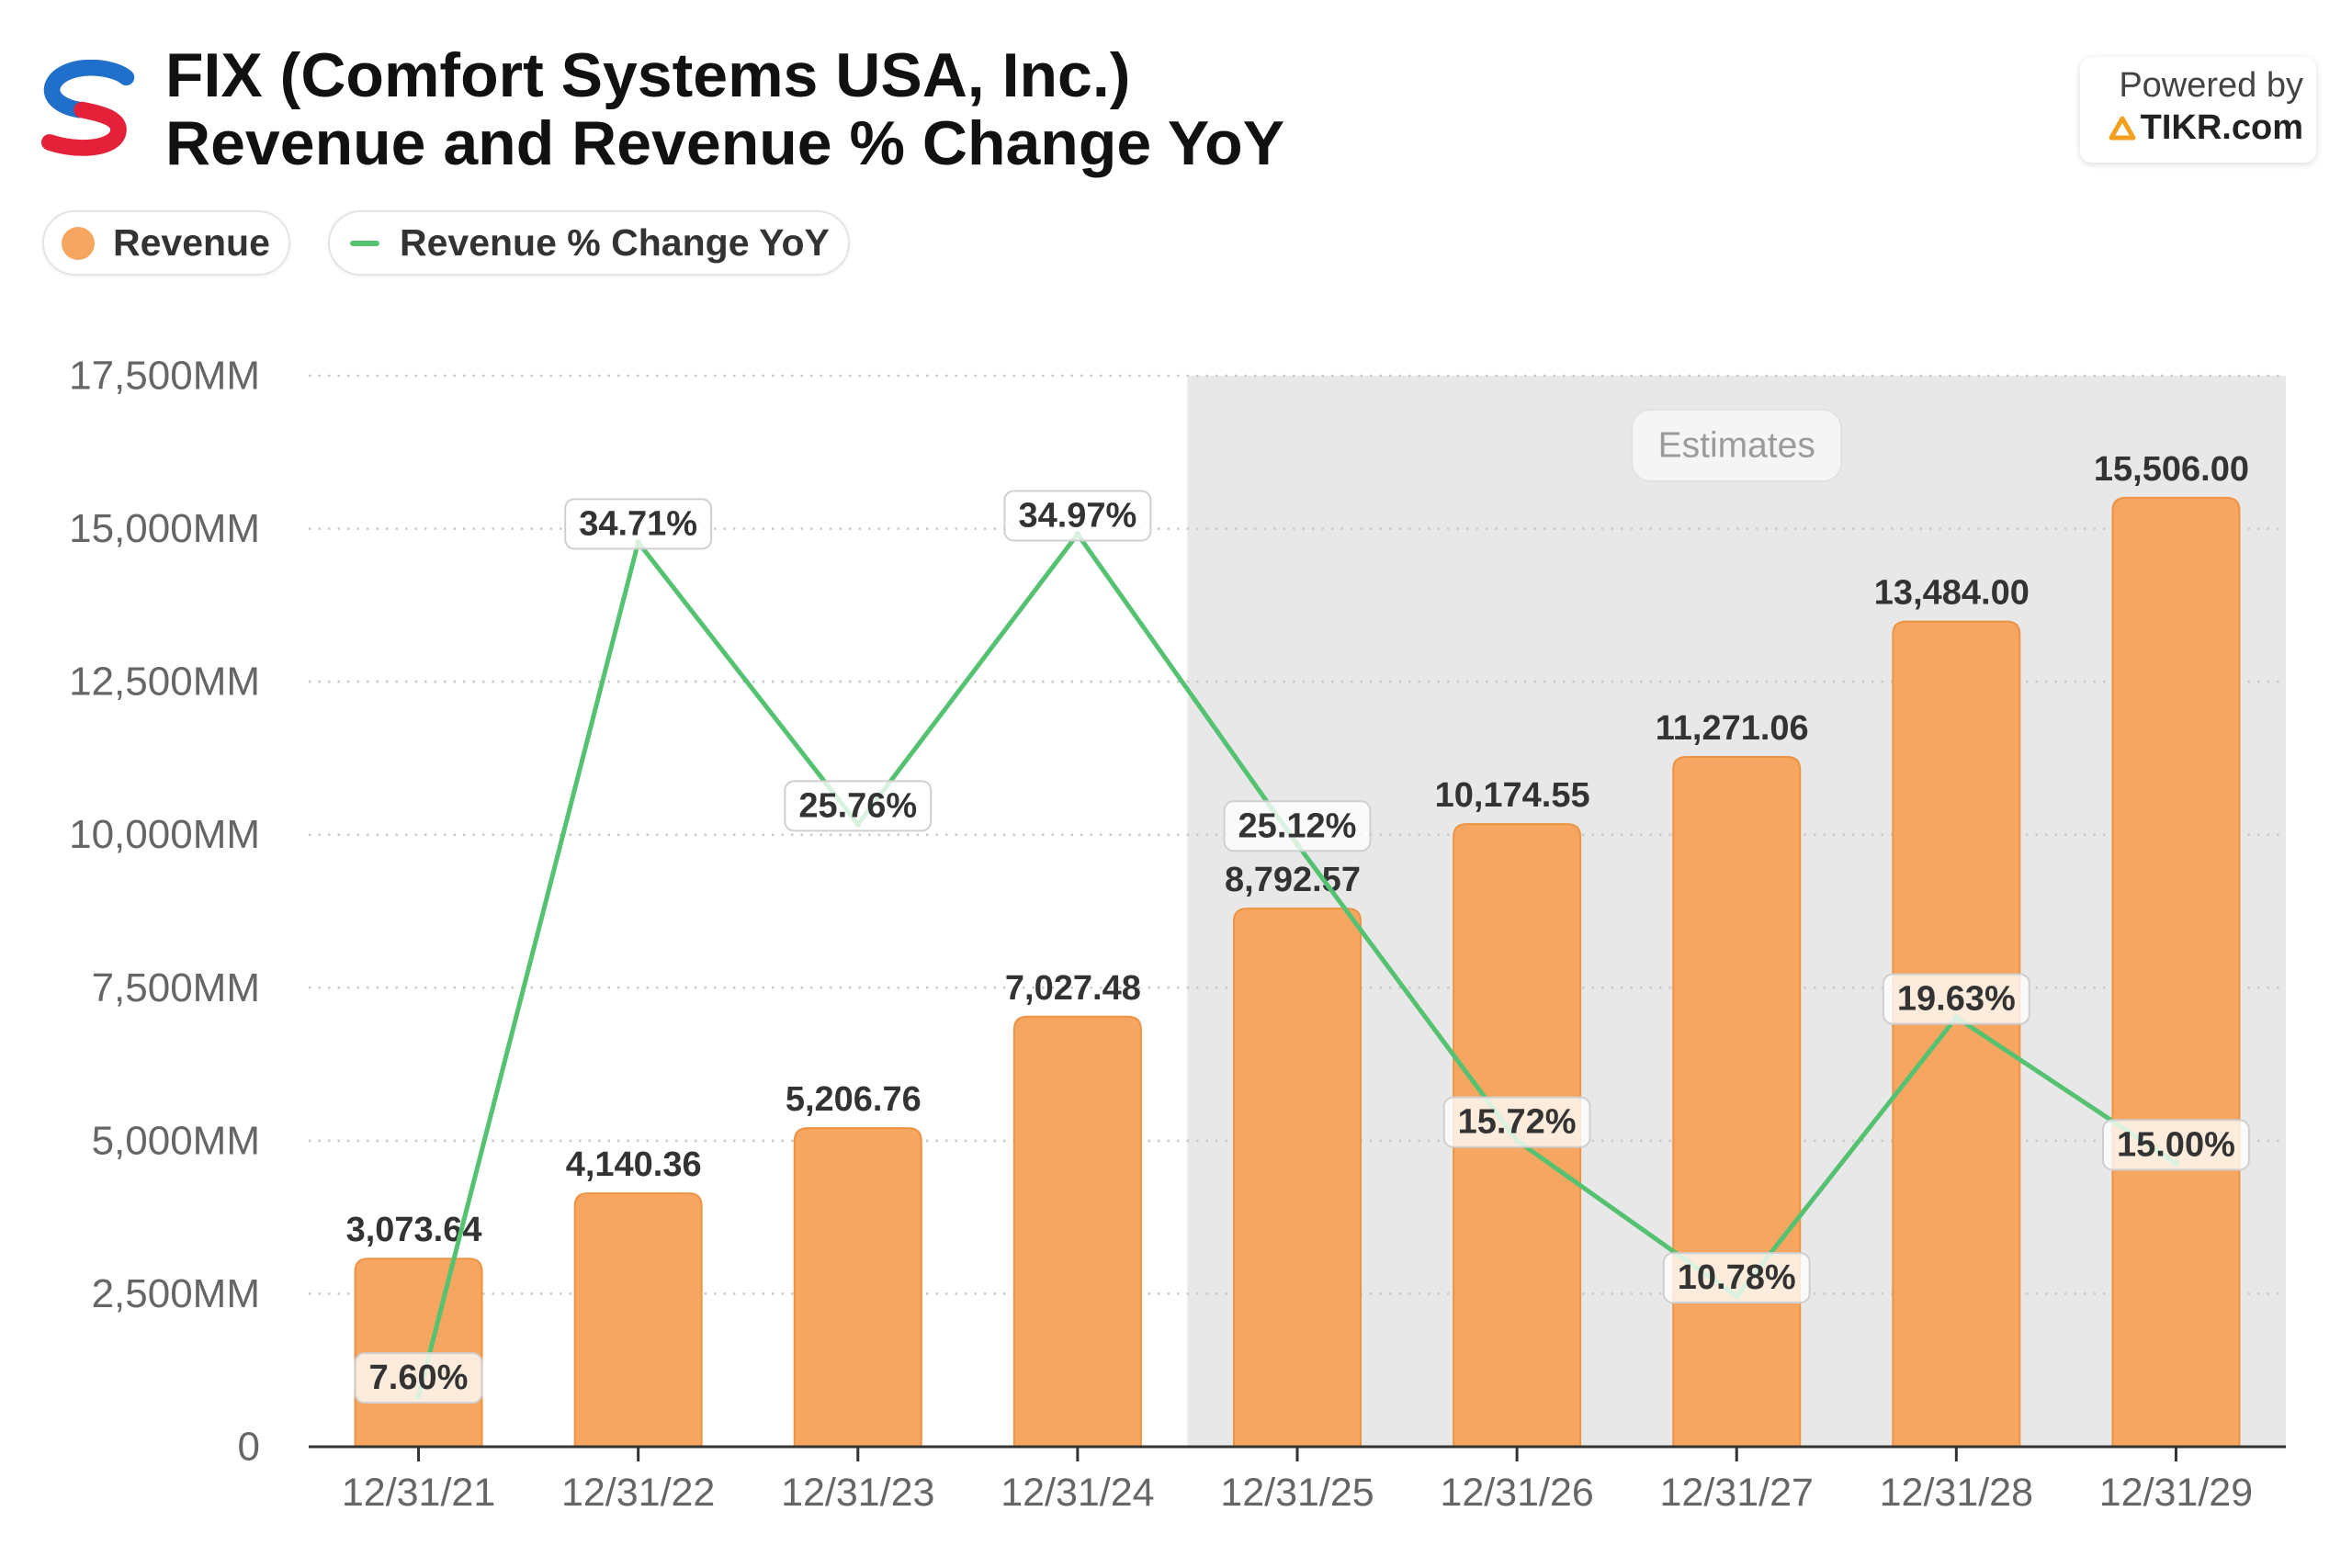 The height and width of the screenshot is (1568, 2352). I want to click on x-tick-label: 12/31/22, so click(638, 1493).